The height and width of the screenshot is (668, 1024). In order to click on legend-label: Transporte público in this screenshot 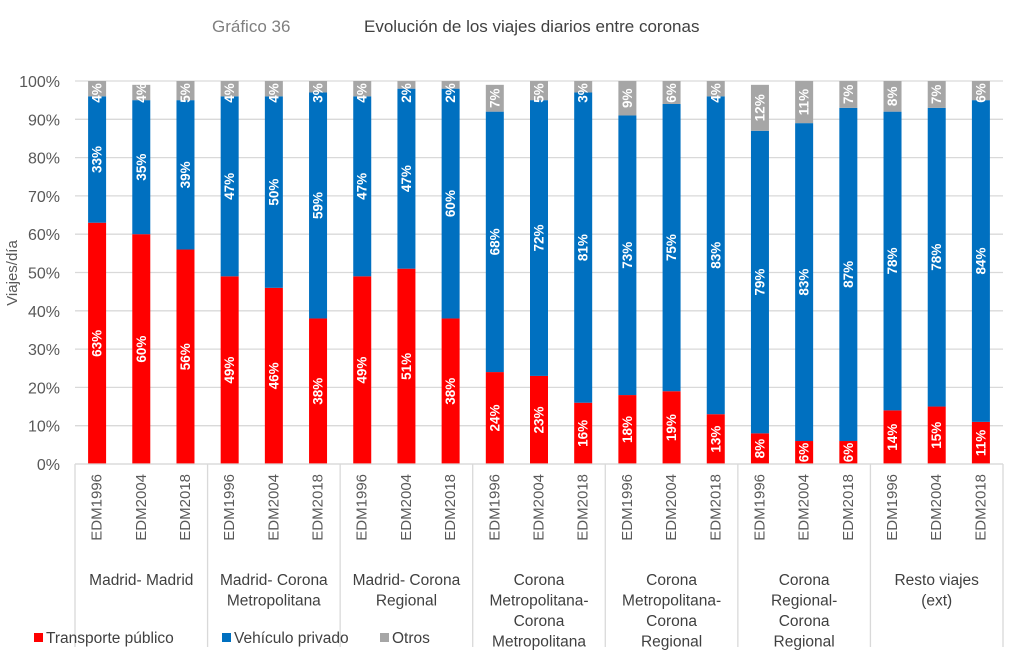, I will do `click(110, 638)`.